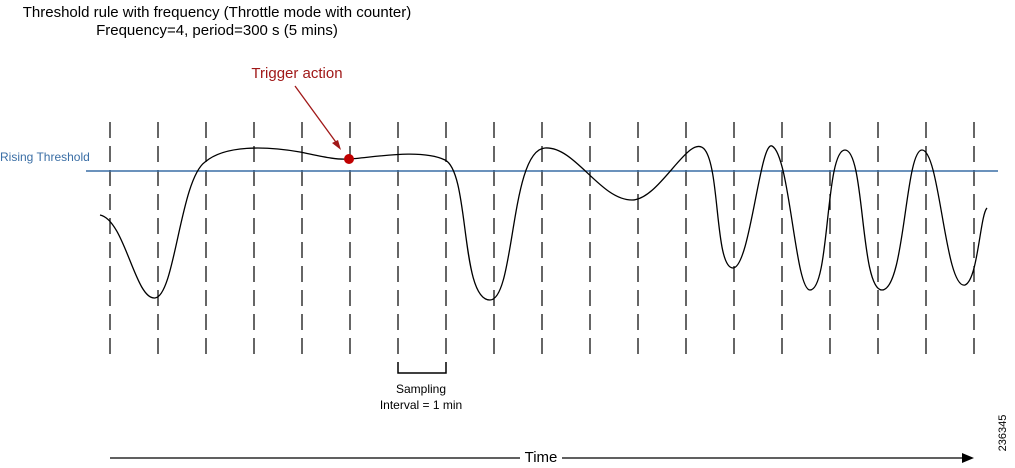 Image resolution: width=1015 pixels, height=468 pixels. I want to click on trigger-arrow, so click(316, 115).